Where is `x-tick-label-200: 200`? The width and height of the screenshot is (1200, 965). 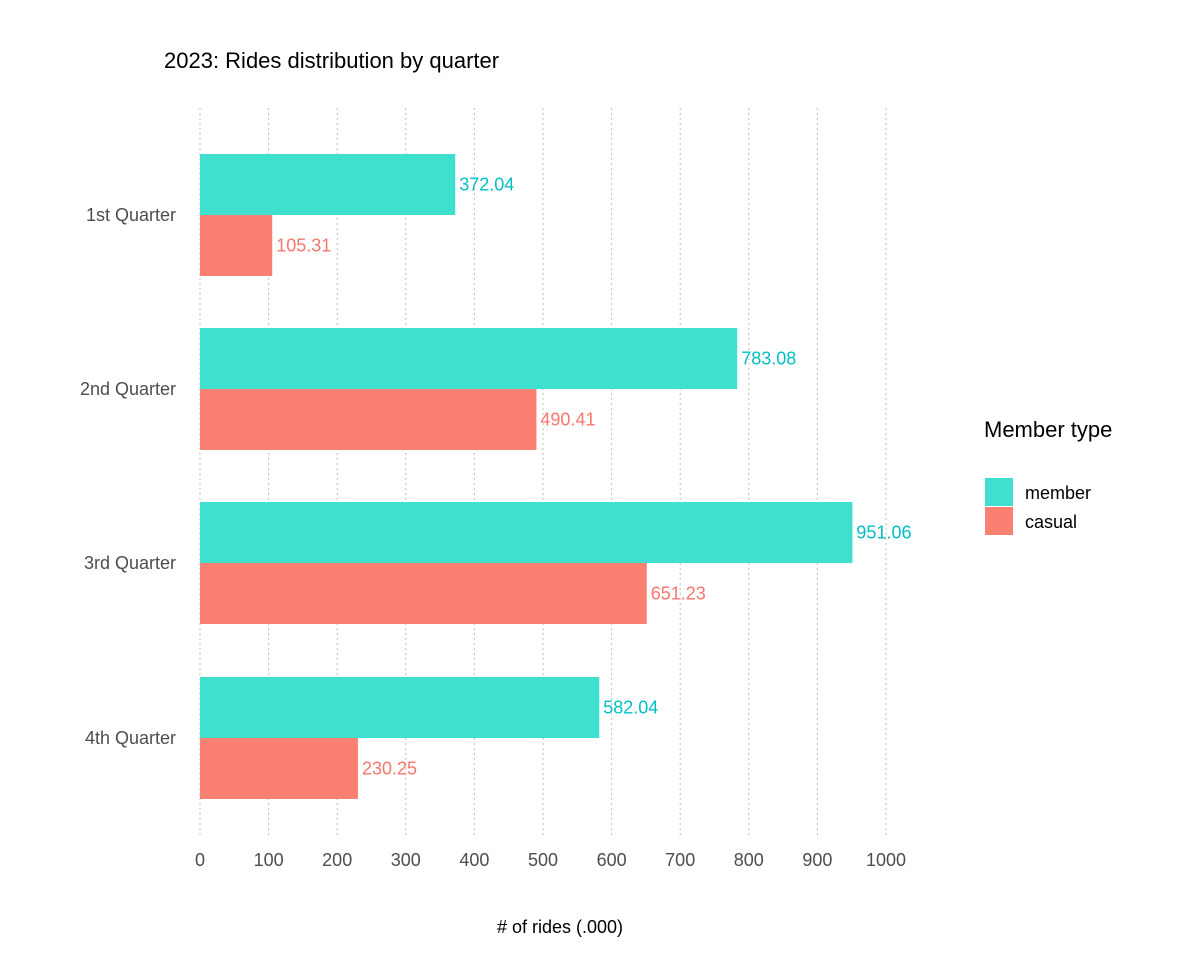
x-tick-label-200: 200 is located at coordinates (337, 860).